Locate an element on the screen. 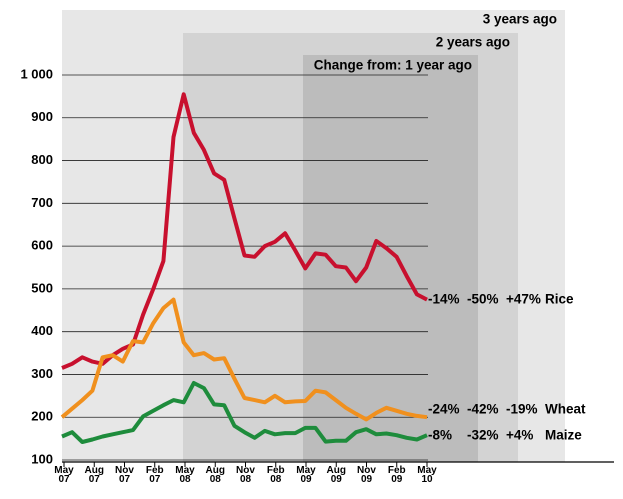 The height and width of the screenshot is (499, 623). y-tick-label: 700 is located at coordinates (42, 202).